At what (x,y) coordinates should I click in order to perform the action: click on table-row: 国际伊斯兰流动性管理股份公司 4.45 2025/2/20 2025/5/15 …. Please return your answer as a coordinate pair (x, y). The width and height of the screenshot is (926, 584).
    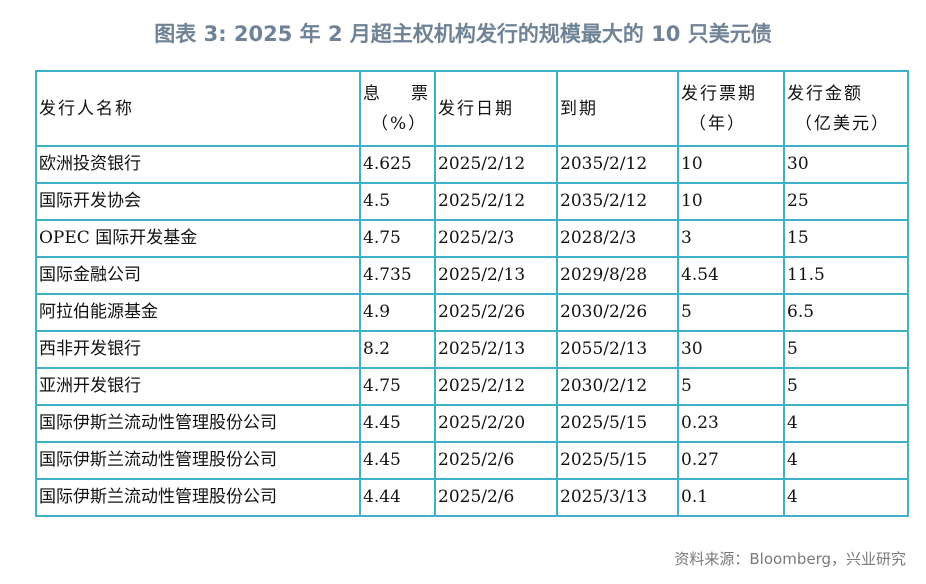
    Looking at the image, I should click on (472, 423).